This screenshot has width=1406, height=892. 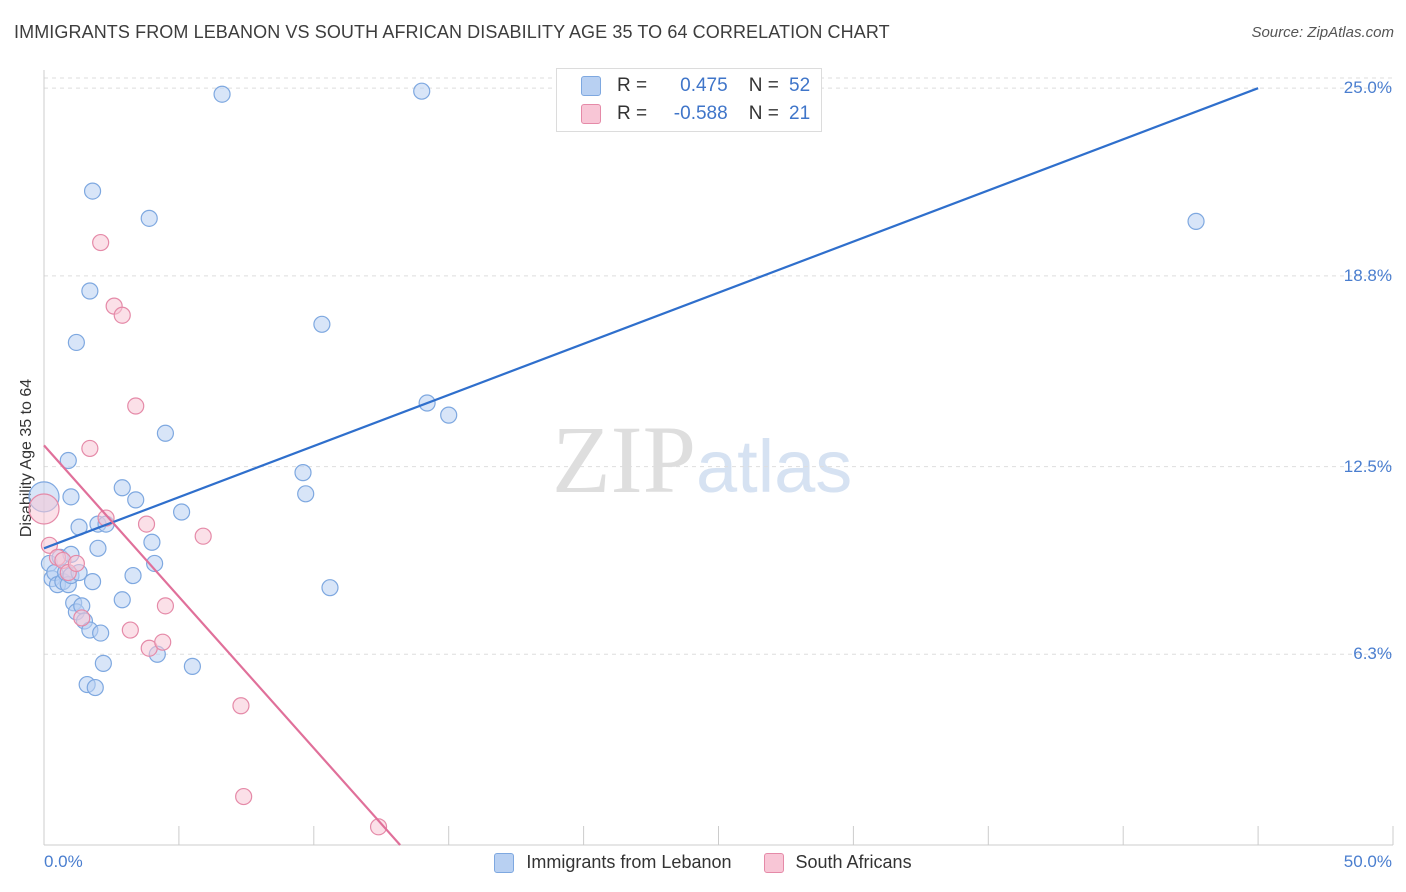 I want to click on series-swatch-blue, so click(x=504, y=862).